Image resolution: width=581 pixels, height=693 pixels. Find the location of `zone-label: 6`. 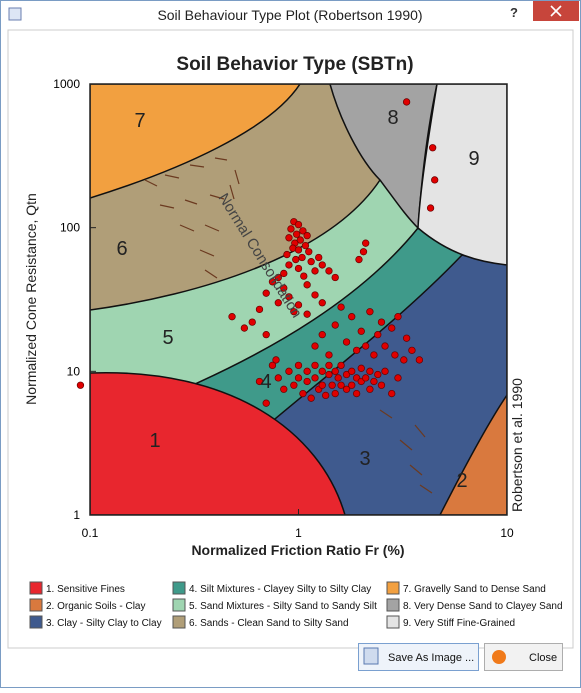

zone-label: 6 is located at coordinates (121, 249).